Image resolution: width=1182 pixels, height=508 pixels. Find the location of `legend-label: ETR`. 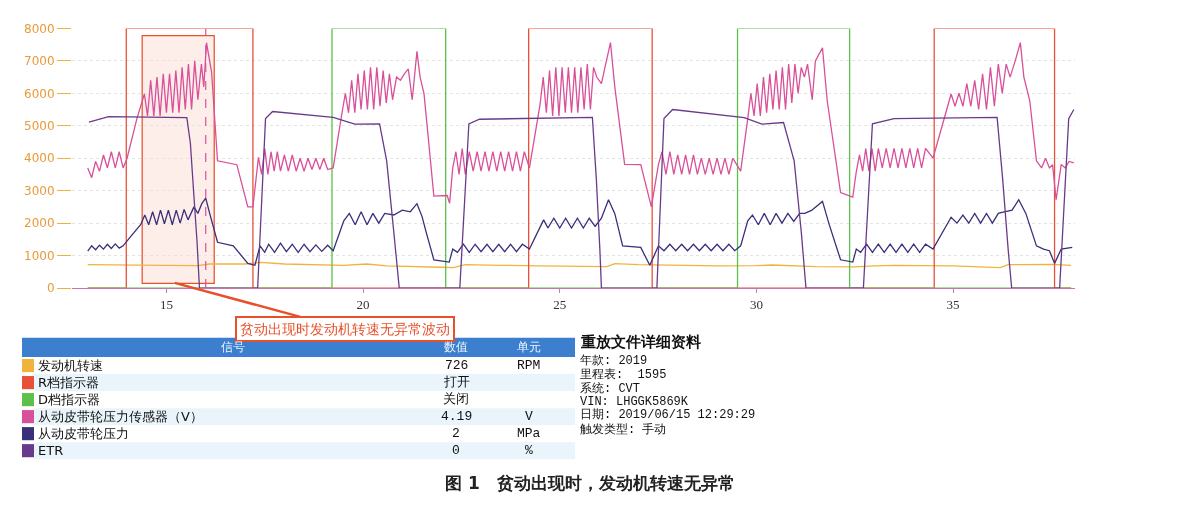

legend-label: ETR is located at coordinates (51, 450).